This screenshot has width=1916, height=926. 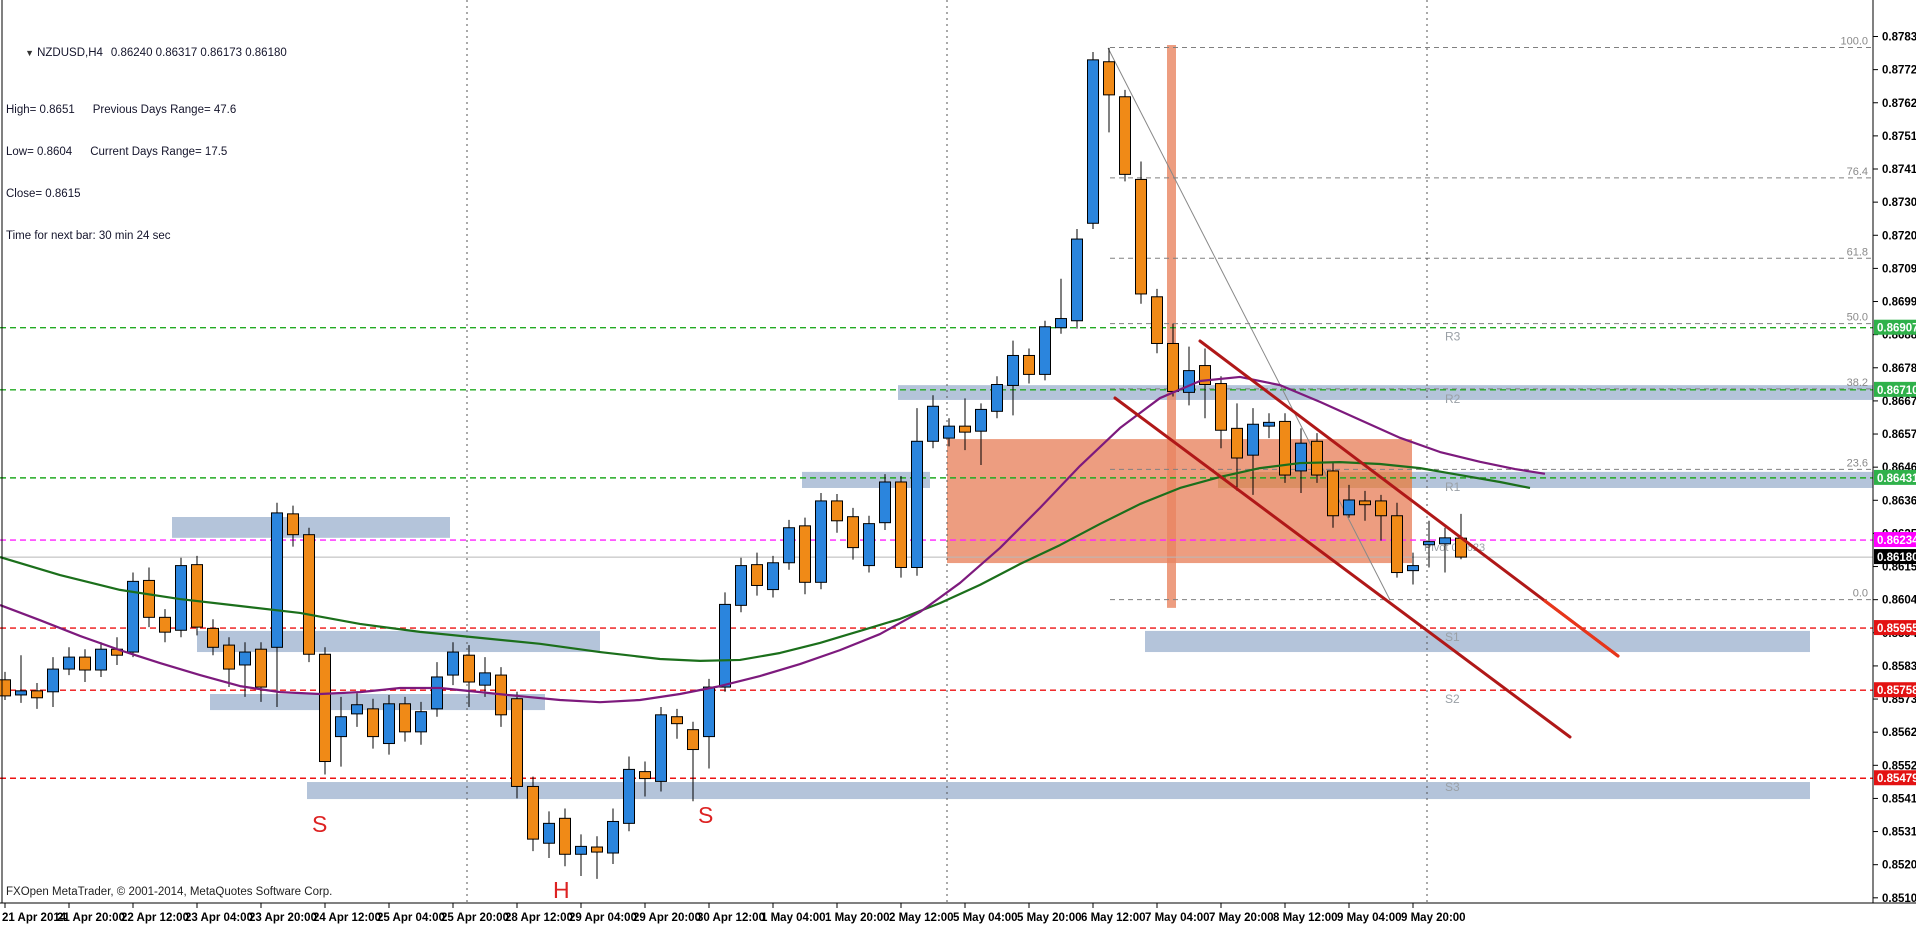 What do you see at coordinates (1452, 637) in the screenshot?
I see `pivot-label-S1: S1` at bounding box center [1452, 637].